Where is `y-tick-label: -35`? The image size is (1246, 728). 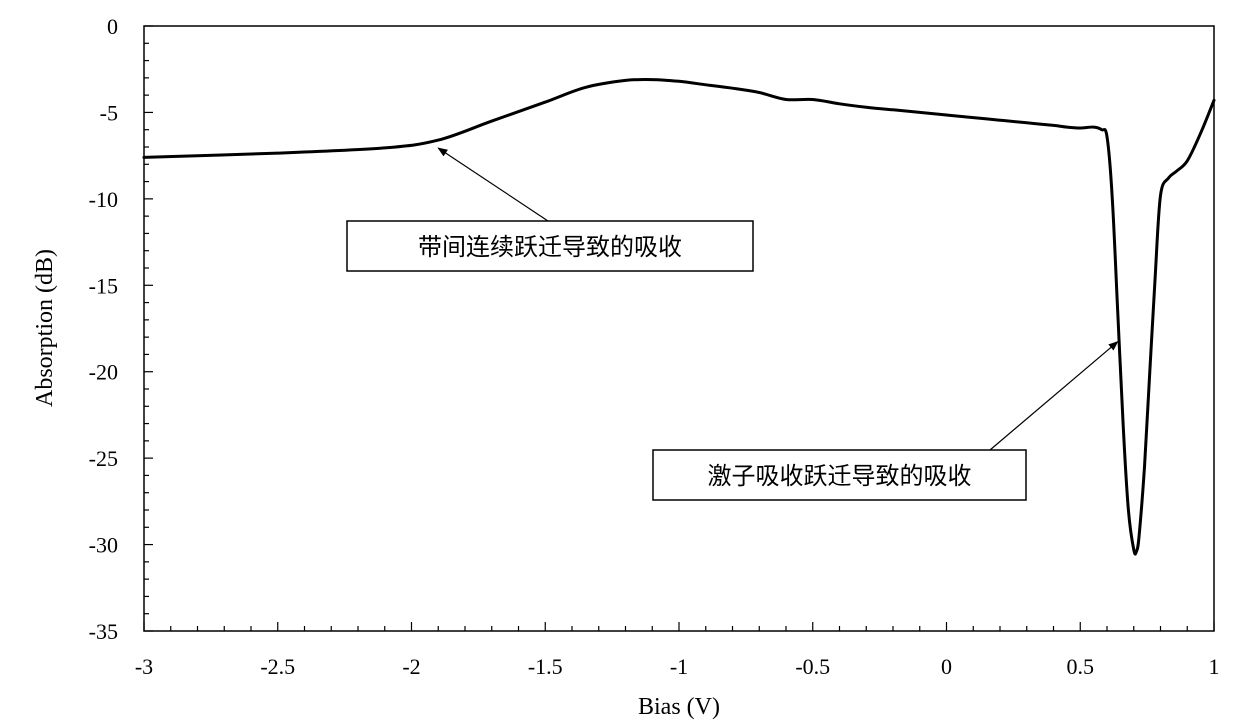 y-tick-label: -35 is located at coordinates (103, 631).